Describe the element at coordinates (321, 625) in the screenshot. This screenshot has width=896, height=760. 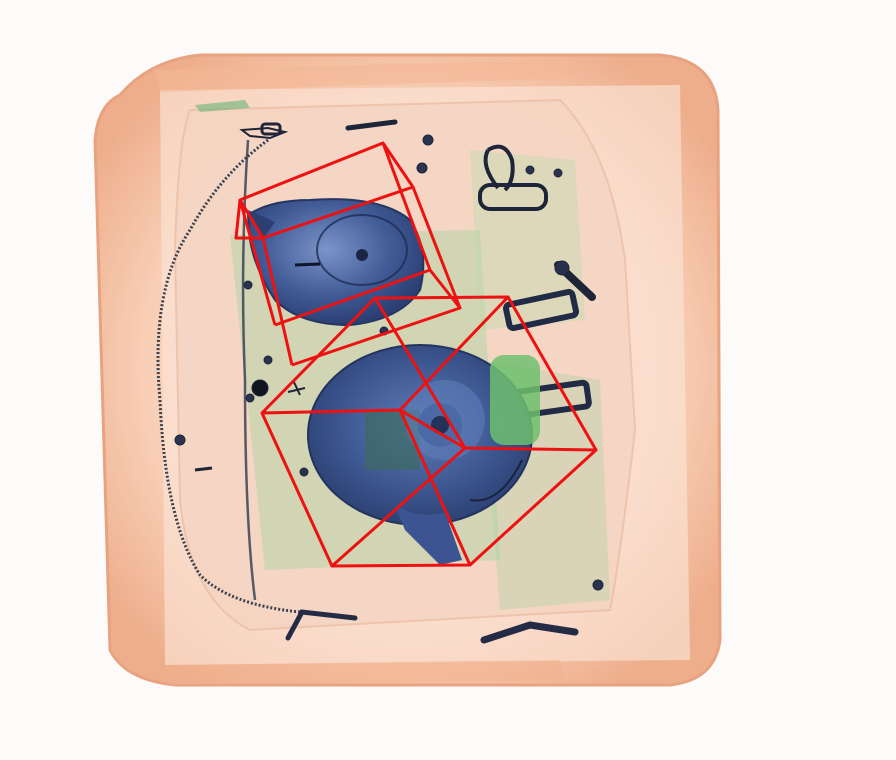
I see `zipper-pull-left` at that location.